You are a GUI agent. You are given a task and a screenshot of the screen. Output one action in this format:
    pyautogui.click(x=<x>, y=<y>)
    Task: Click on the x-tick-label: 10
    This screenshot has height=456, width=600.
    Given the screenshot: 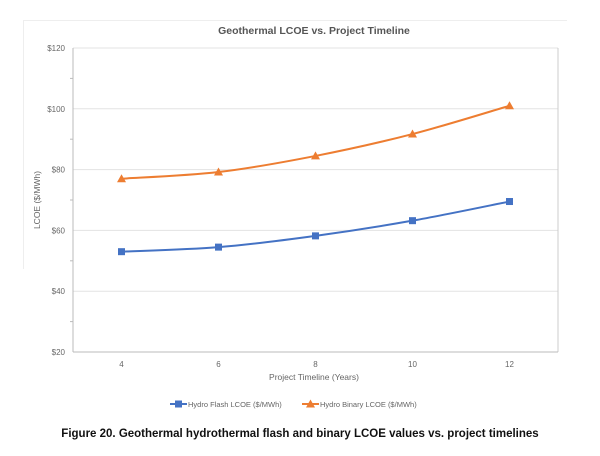 What is the action you would take?
    pyautogui.click(x=412, y=364)
    